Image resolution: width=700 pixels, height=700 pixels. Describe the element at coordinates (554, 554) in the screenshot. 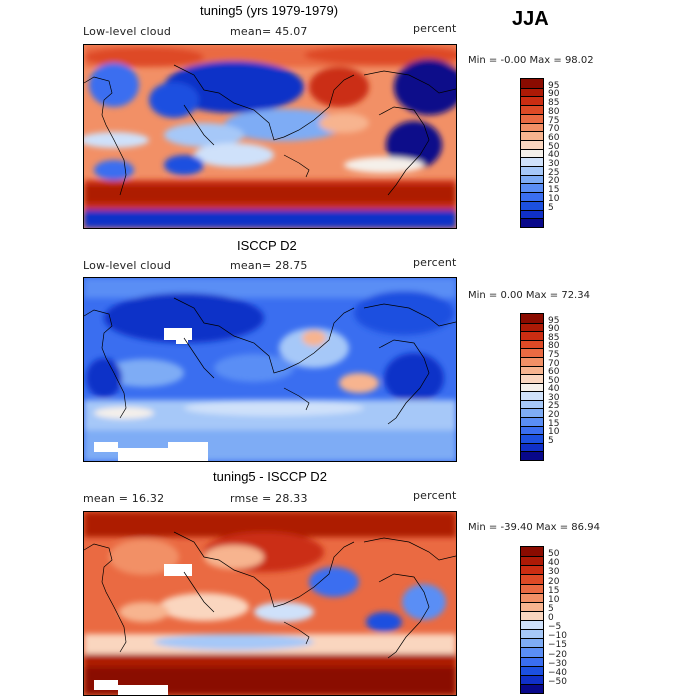

I see `colorbar-tick-label: 50` at that location.